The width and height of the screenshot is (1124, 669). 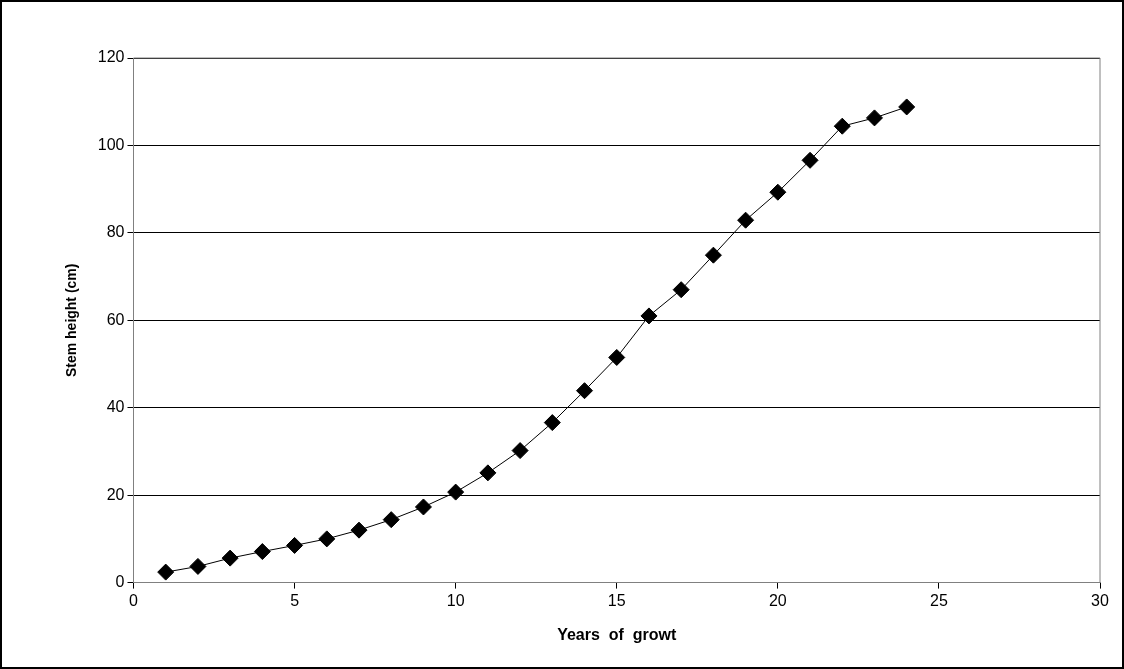 I want to click on x-tick-label: 25, so click(x=939, y=600).